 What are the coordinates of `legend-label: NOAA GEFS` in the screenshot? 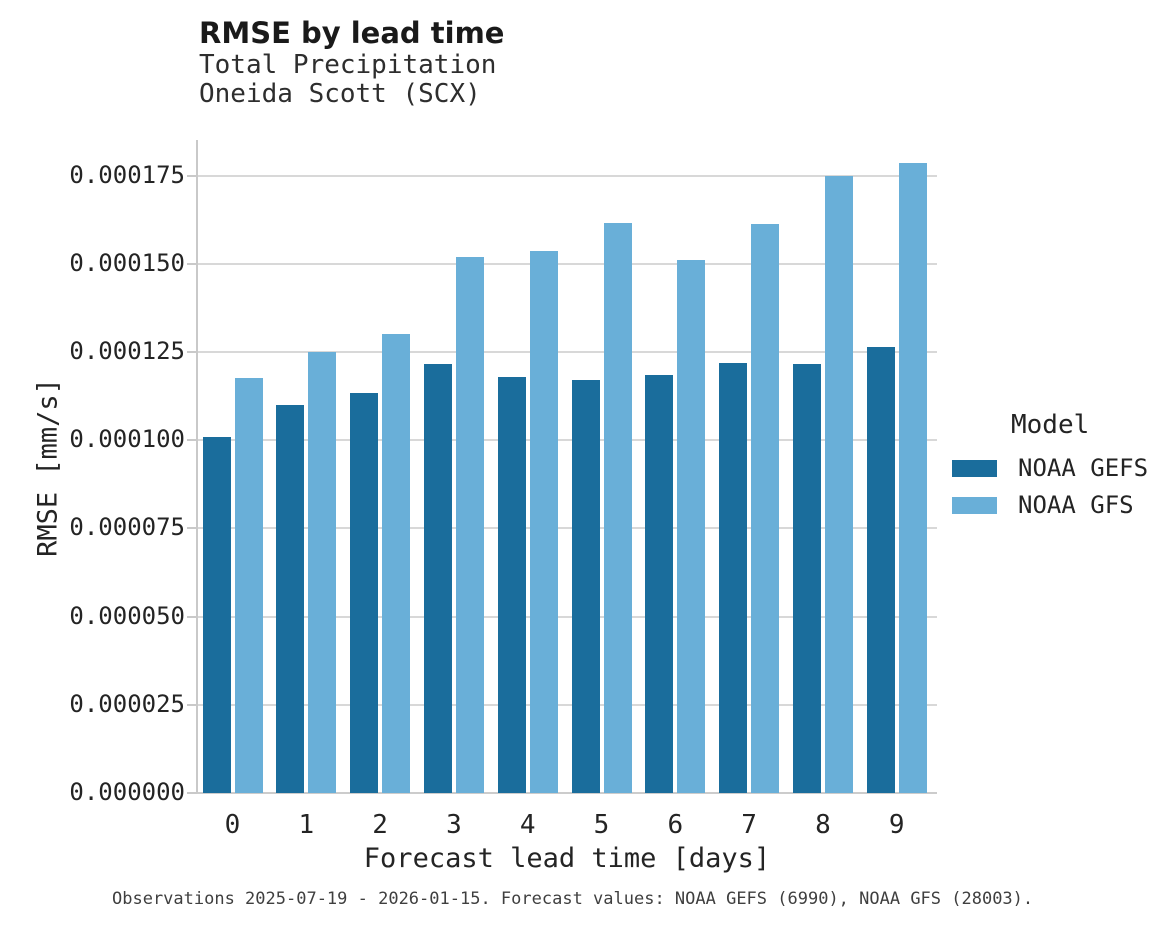 It's located at (1083, 468).